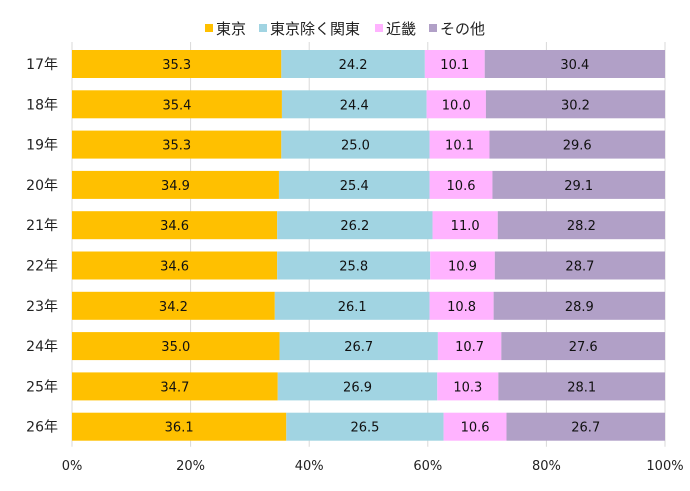 The height and width of the screenshot is (491, 690). What do you see at coordinates (190, 466) in the screenshot?
I see `x-tick-label: 20%` at bounding box center [190, 466].